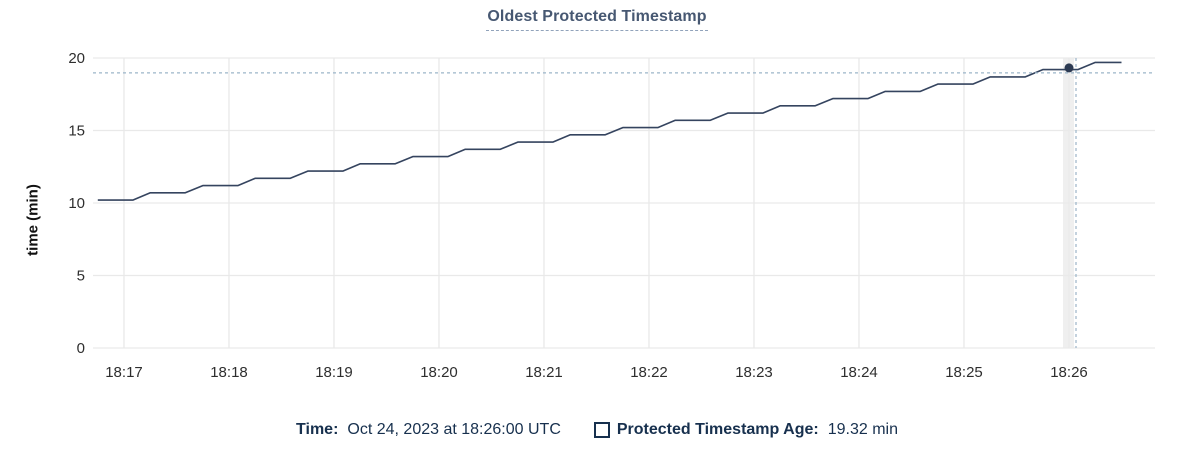  Describe the element at coordinates (229, 372) in the screenshot. I see `x-tick-label: 18:18` at that location.